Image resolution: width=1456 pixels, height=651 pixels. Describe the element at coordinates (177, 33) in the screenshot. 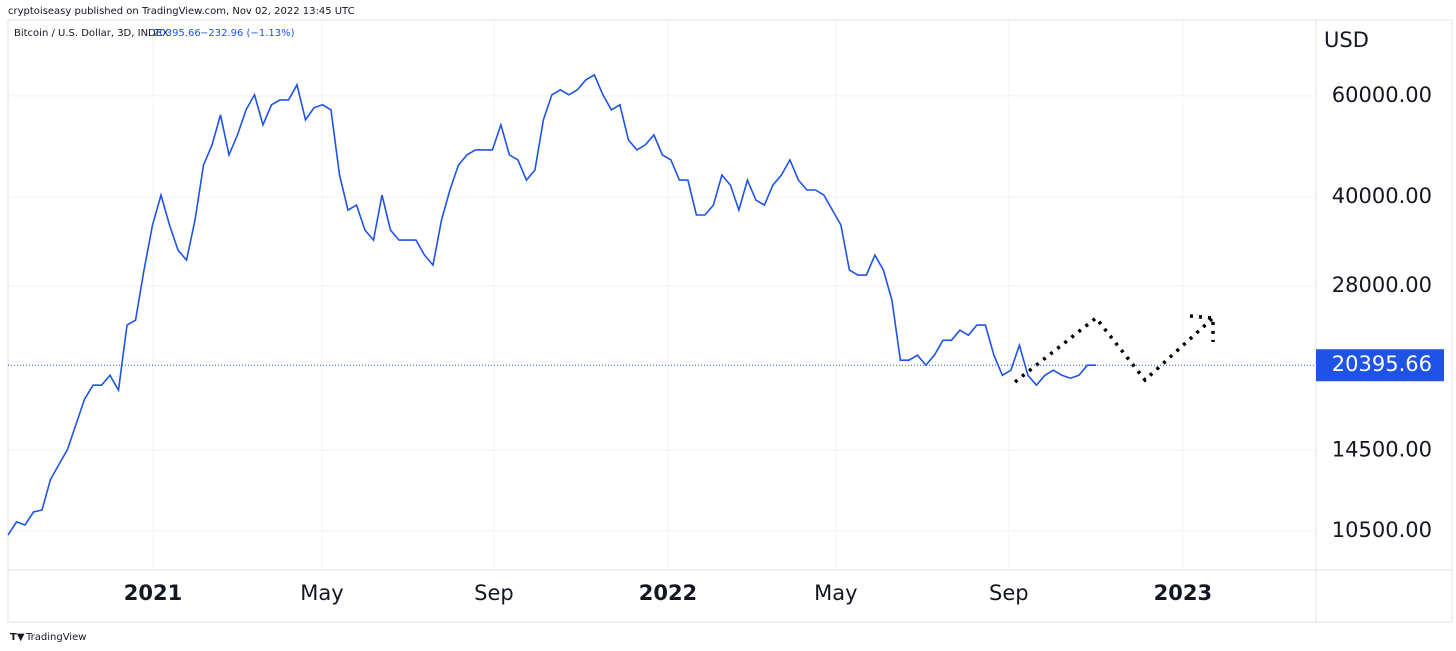

I see `header-price: 20395.66` at that location.